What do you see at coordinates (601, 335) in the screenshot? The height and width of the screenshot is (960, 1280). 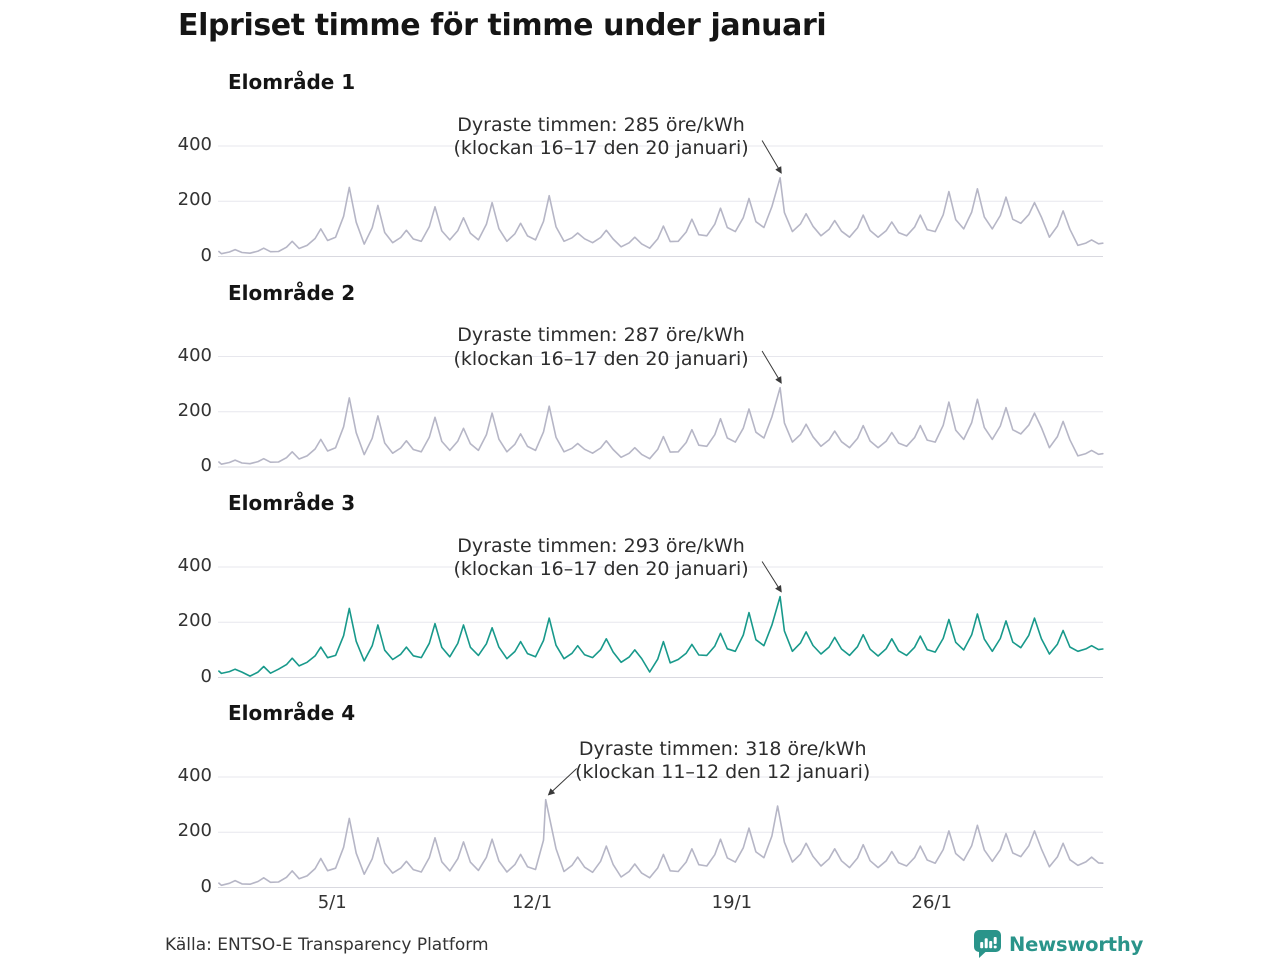 I see `annotation-line1: Dyraste timmen: 287 öre/kWh` at bounding box center [601, 335].